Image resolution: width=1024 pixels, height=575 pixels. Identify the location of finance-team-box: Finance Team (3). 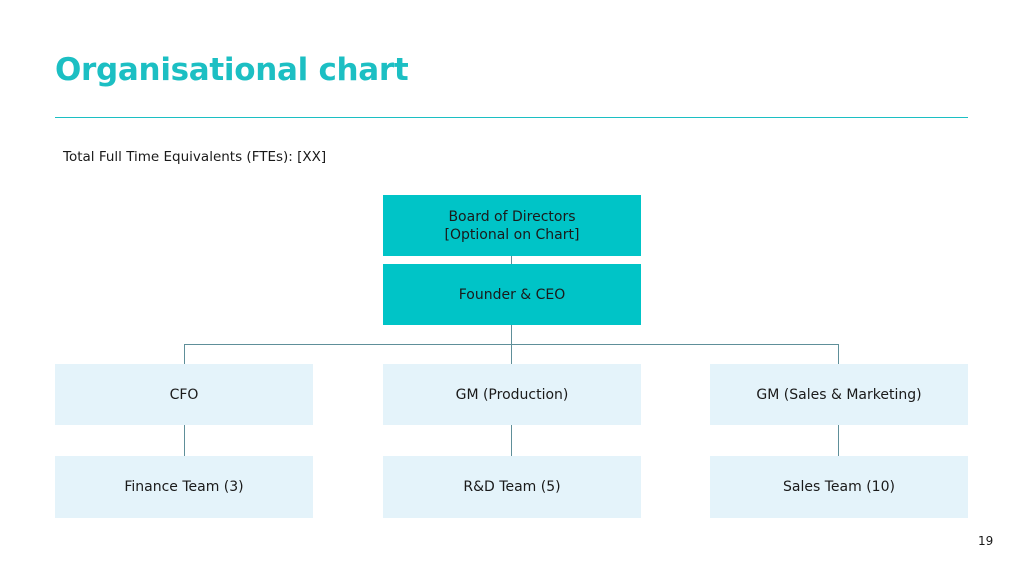
(184, 487).